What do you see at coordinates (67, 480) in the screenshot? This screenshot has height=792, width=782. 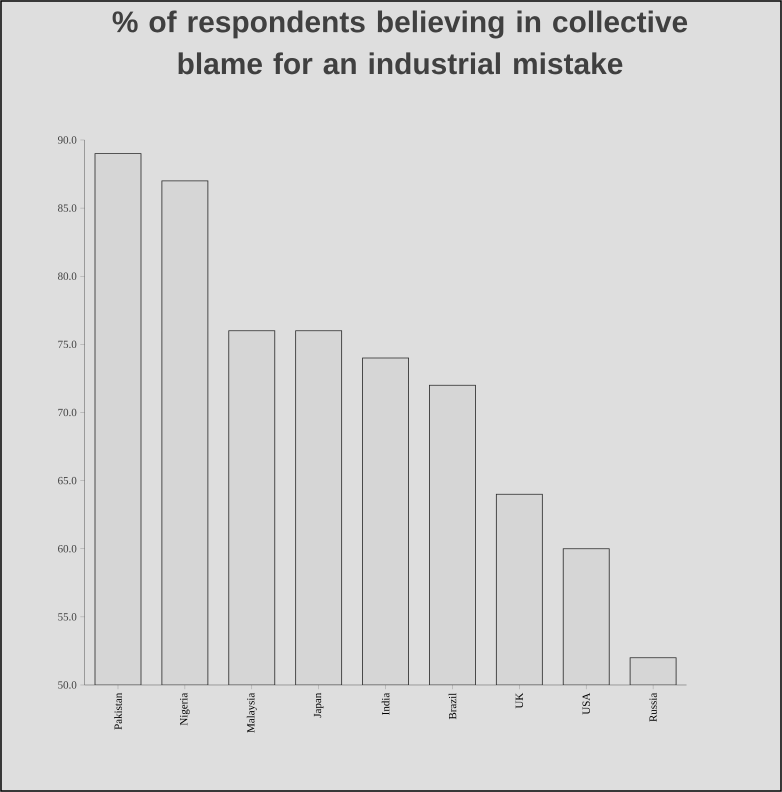 I see `y-tick-label: 65.0` at bounding box center [67, 480].